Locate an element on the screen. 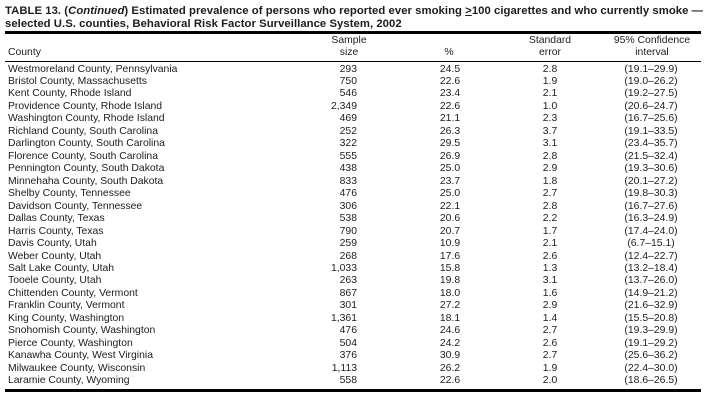 The height and width of the screenshot is (403, 706). cell-sample-size: 1,113 is located at coordinates (344, 368).